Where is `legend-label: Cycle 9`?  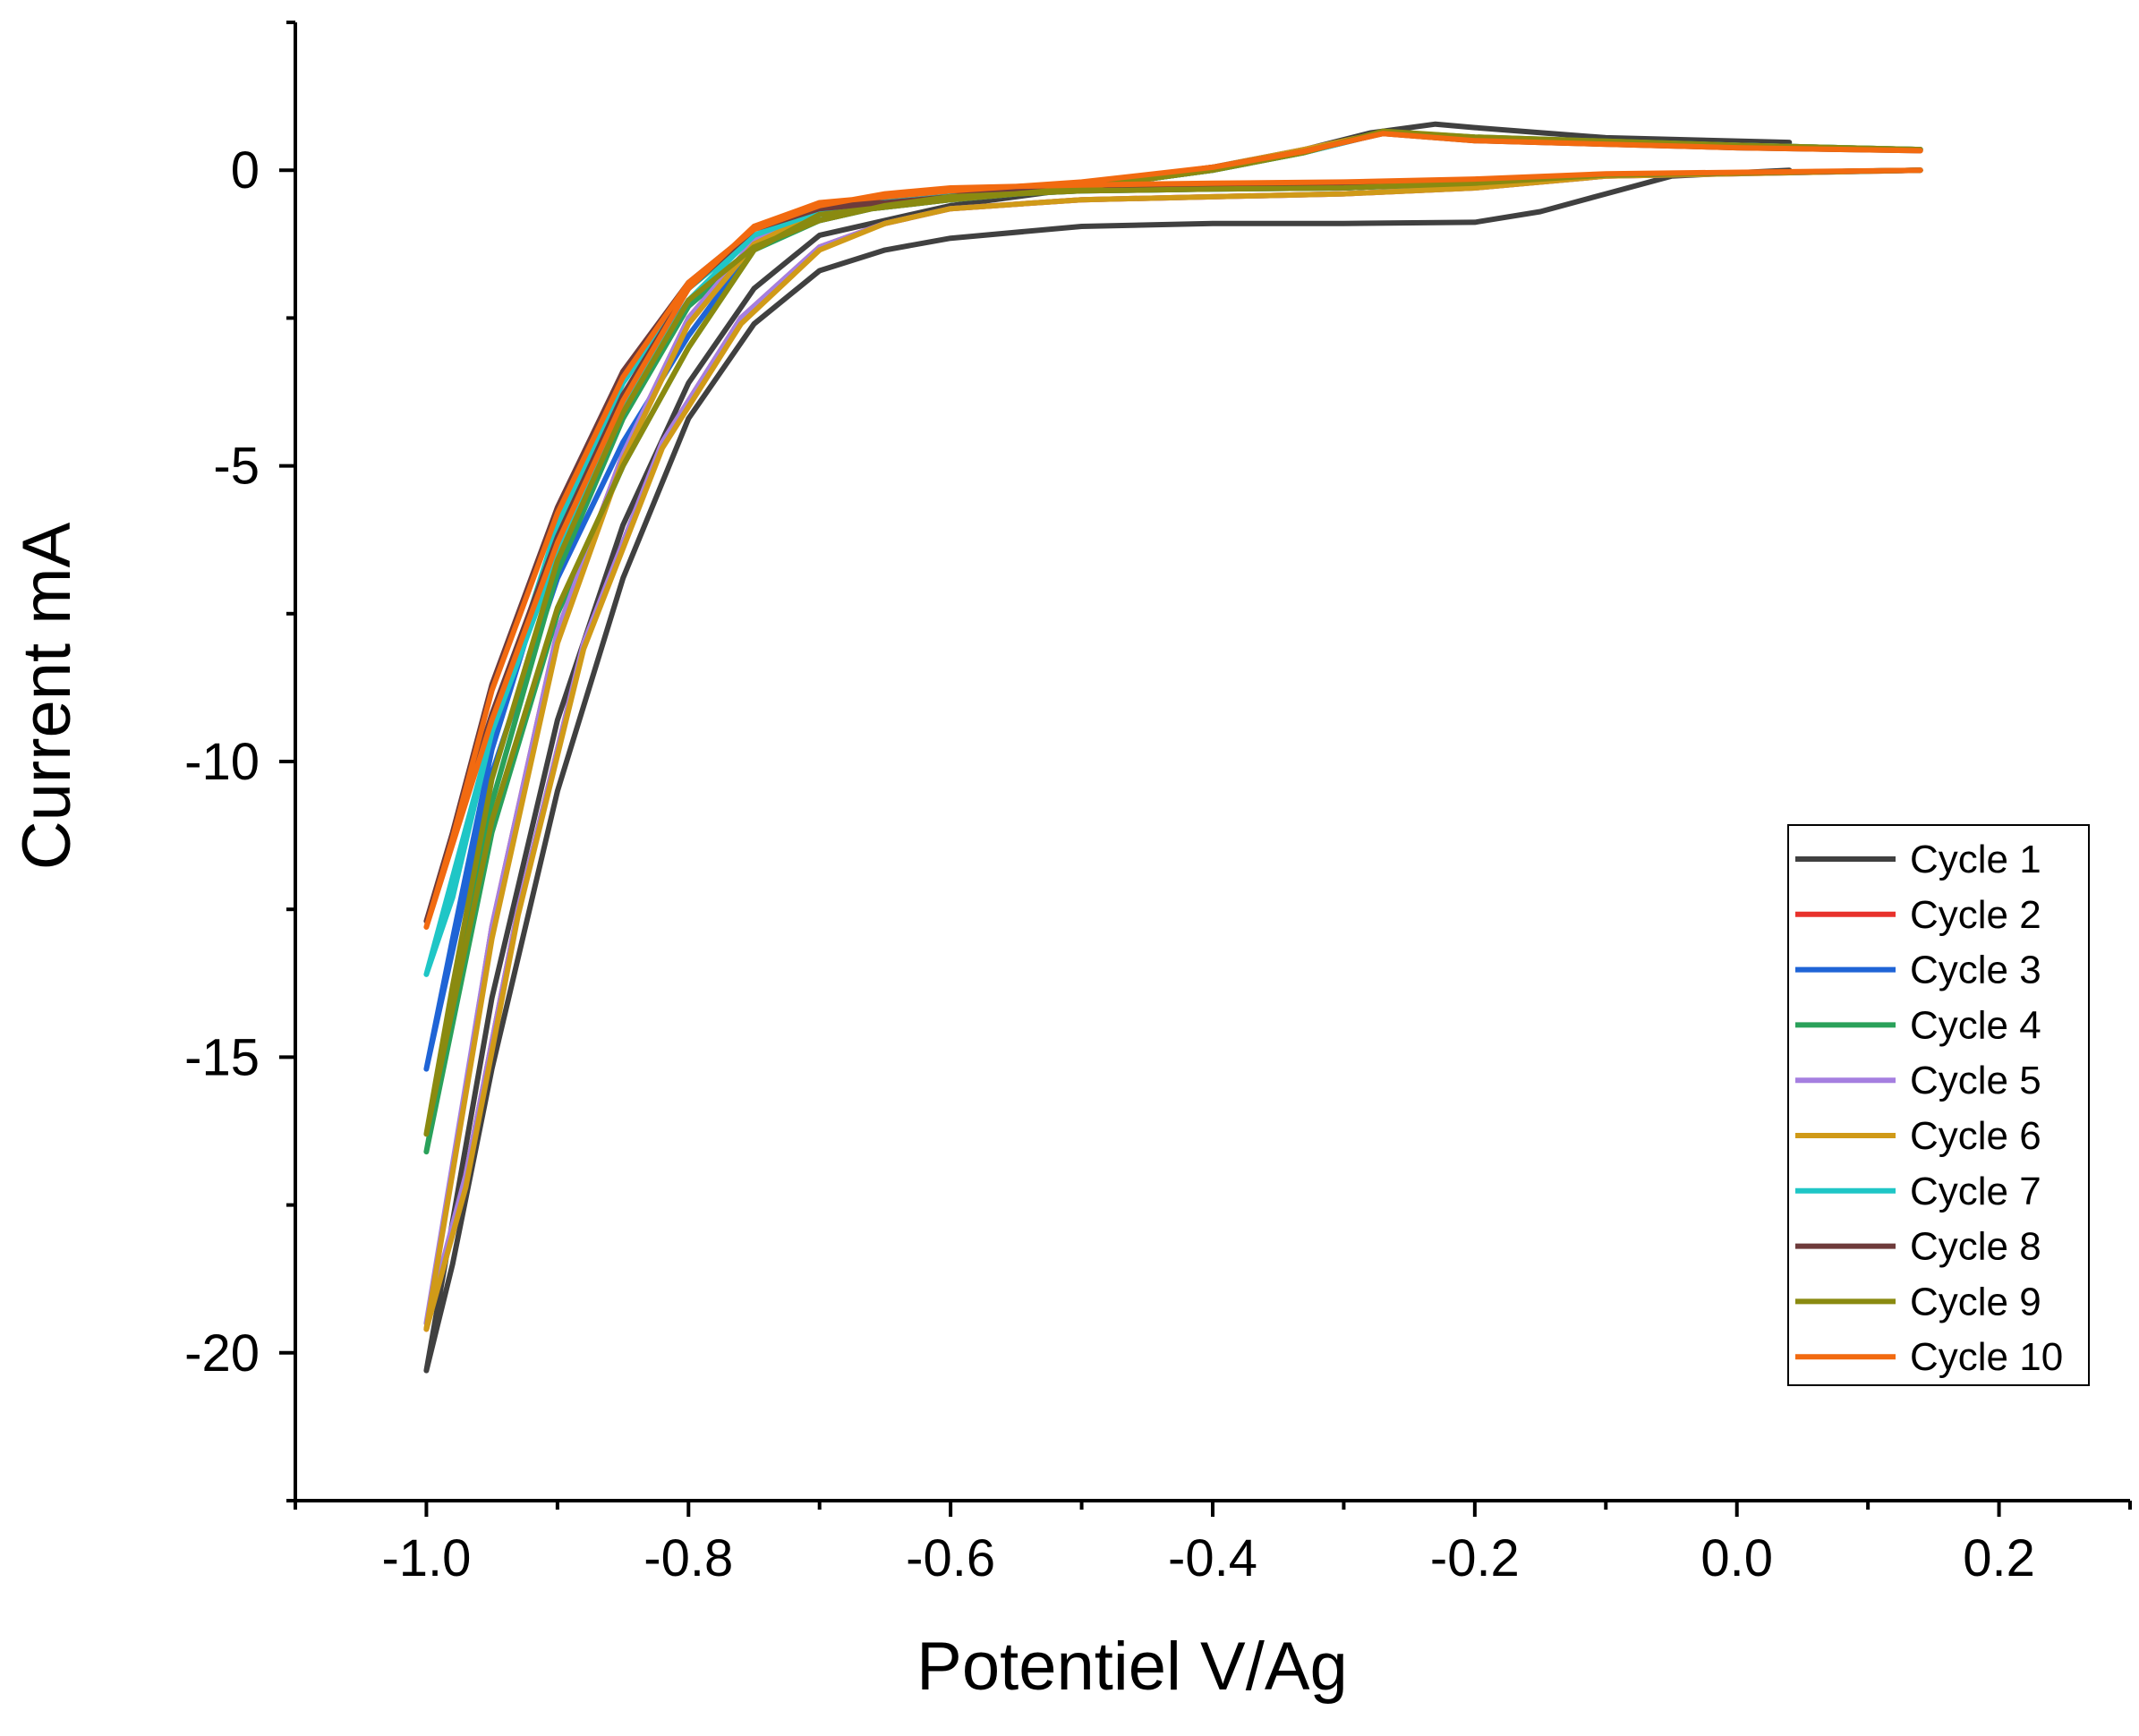 legend-label: Cycle 9 is located at coordinates (1976, 1301).